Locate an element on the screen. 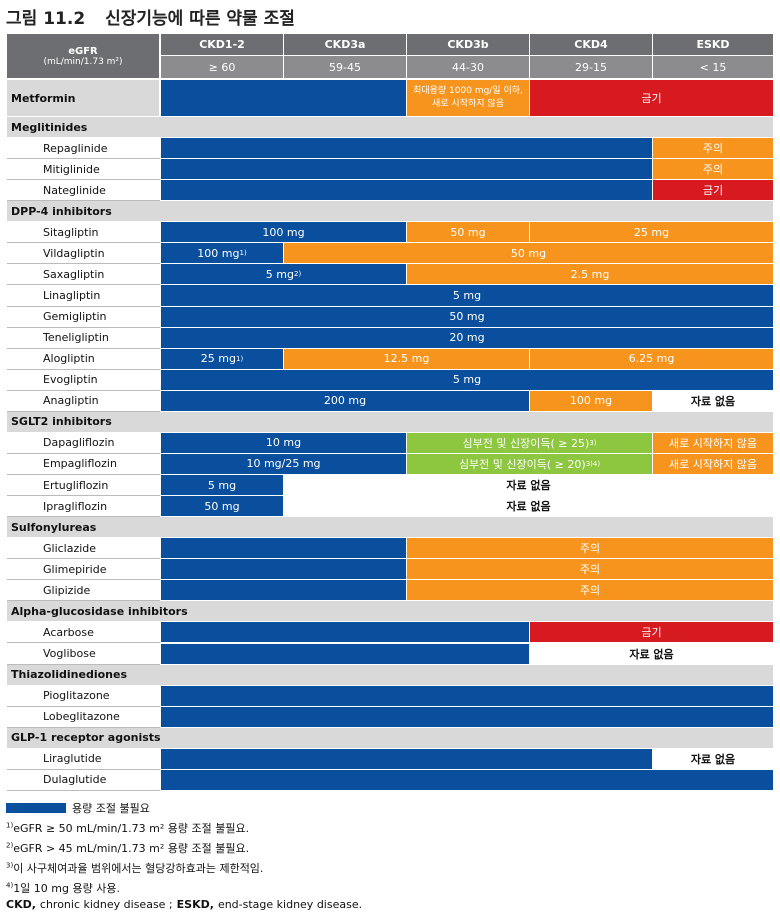  cell-text: 심부전 및 신장이득( ≥ 25) is located at coordinates (526, 443).